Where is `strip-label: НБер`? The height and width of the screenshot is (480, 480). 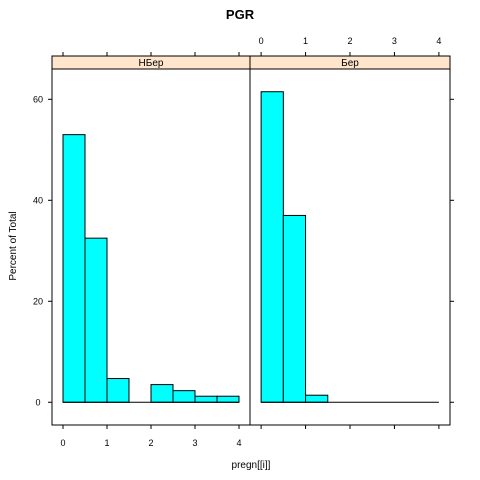
strip-label: НБер is located at coordinates (151, 63).